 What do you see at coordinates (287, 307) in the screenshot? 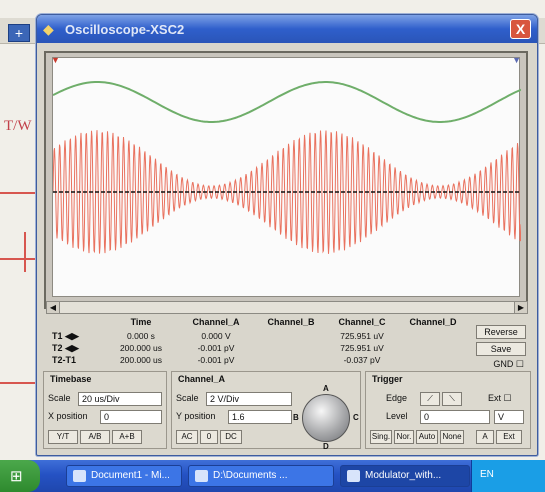
I see `display-scrollbar: ◀ ▶` at bounding box center [287, 307].